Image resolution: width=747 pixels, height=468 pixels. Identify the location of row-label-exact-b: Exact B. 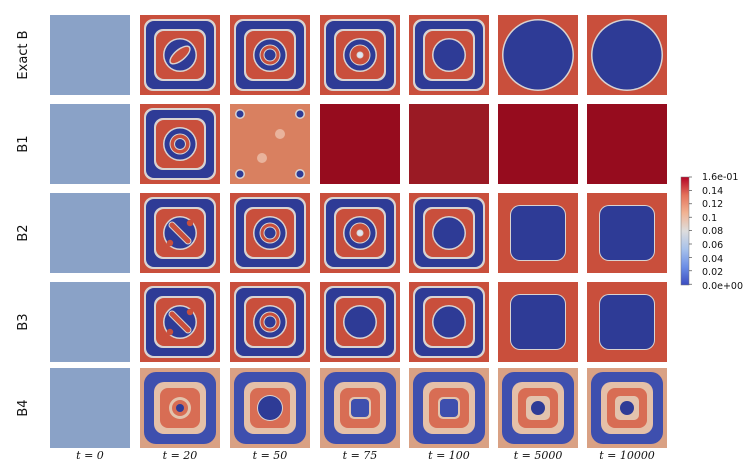
(23, 55).